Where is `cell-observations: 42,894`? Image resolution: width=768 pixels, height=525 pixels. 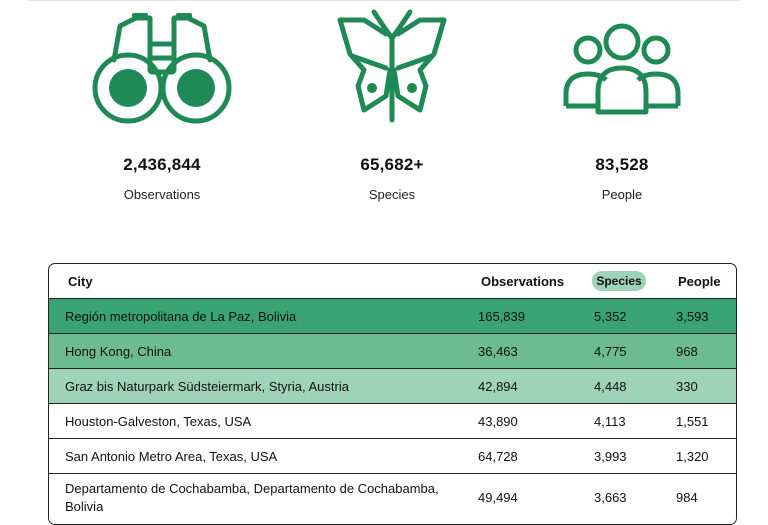
cell-observations: 42,894 is located at coordinates (498, 386).